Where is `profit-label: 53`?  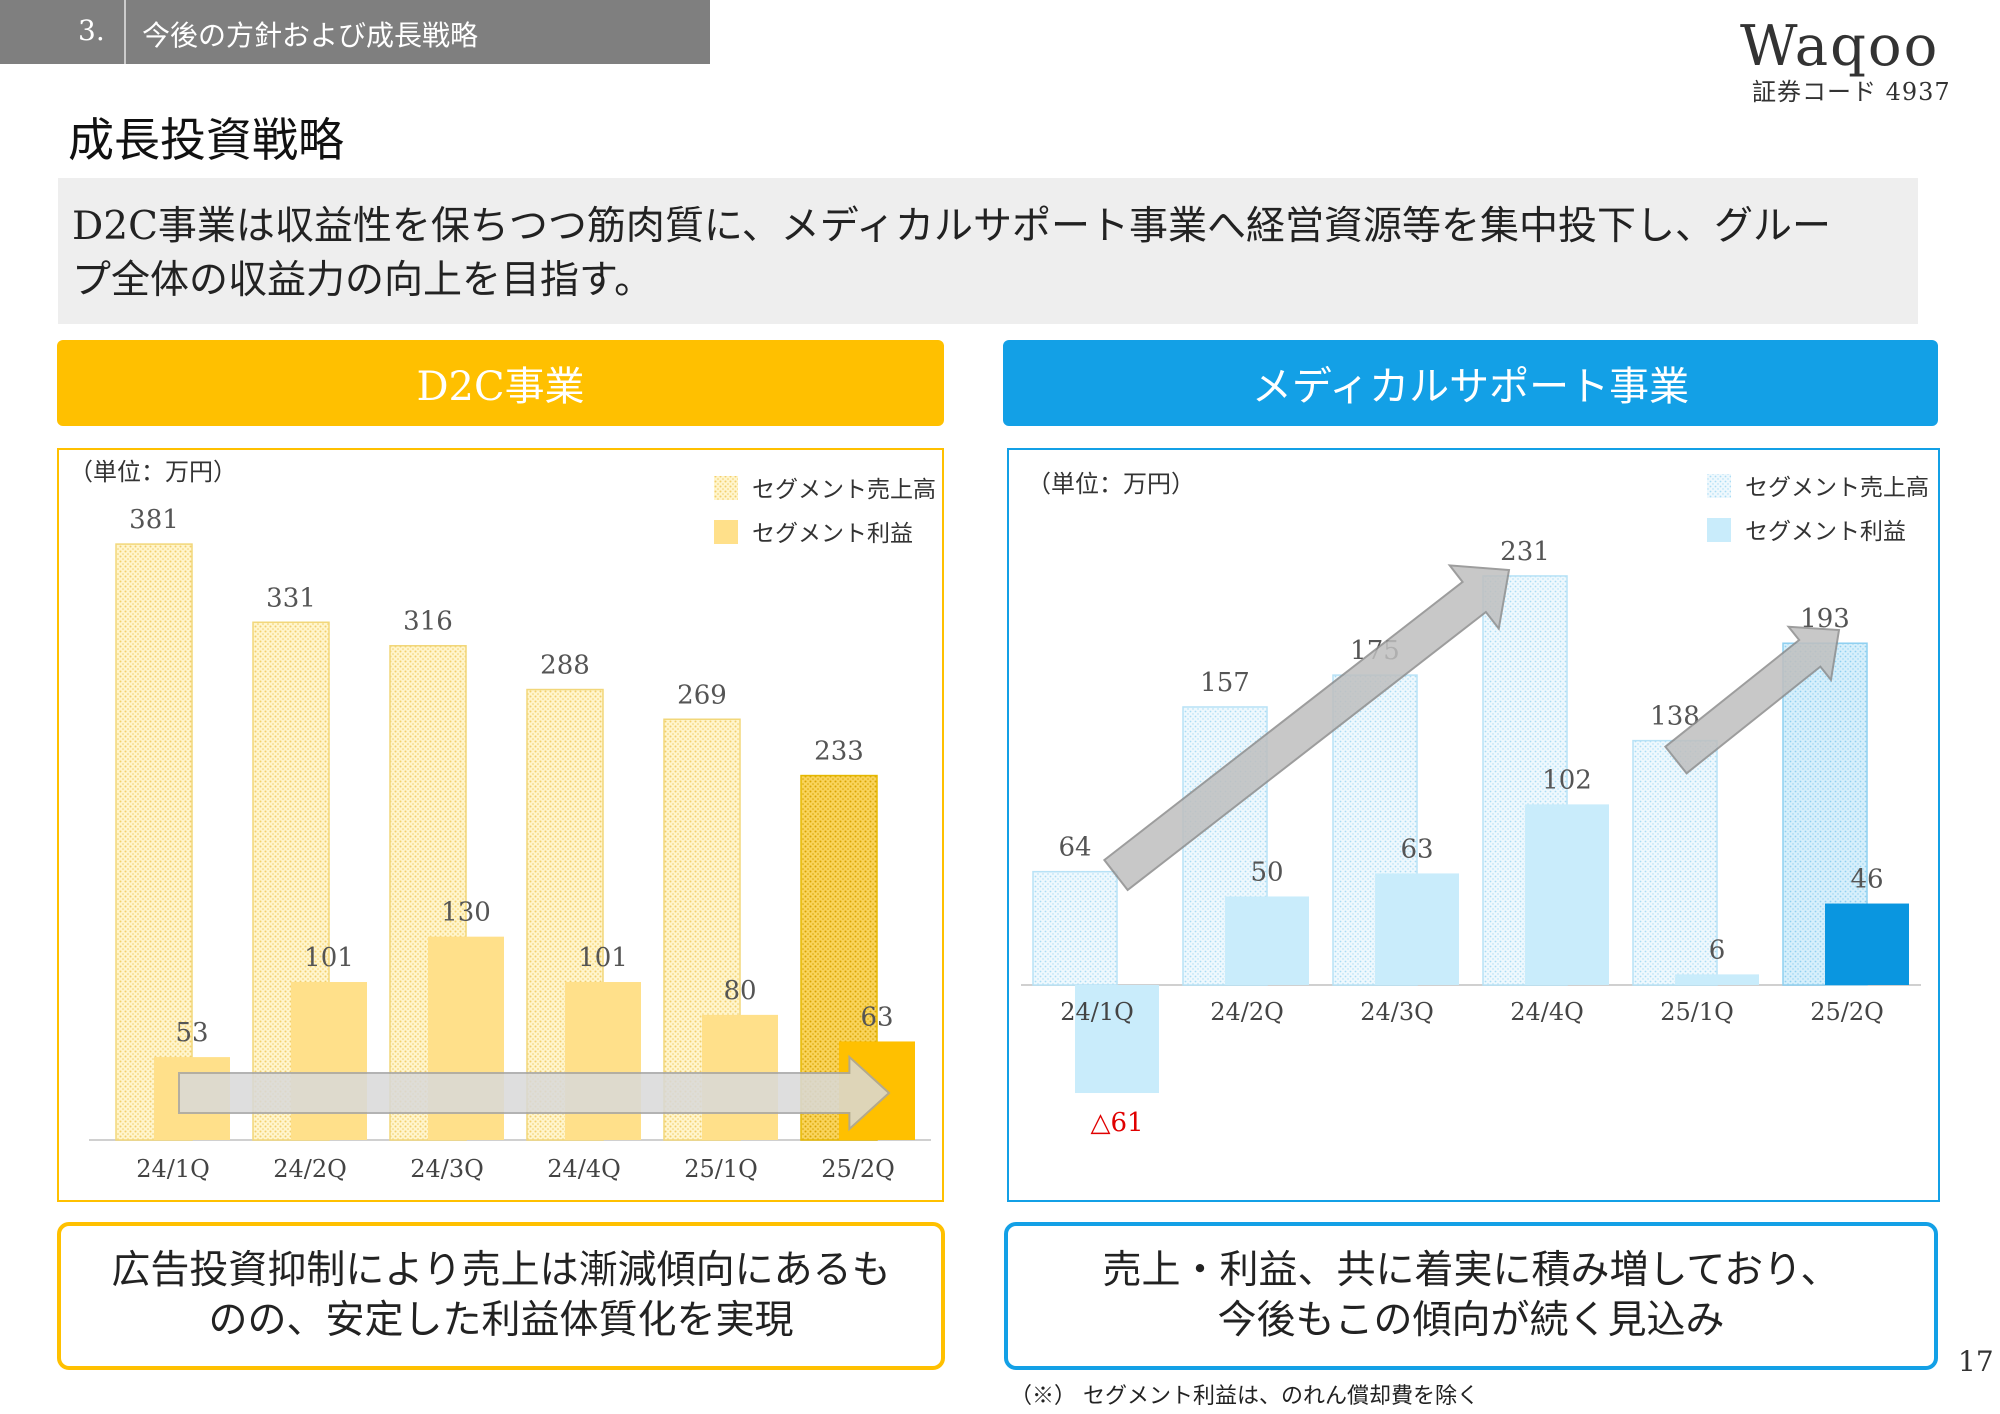
profit-label: 53 is located at coordinates (191, 1033).